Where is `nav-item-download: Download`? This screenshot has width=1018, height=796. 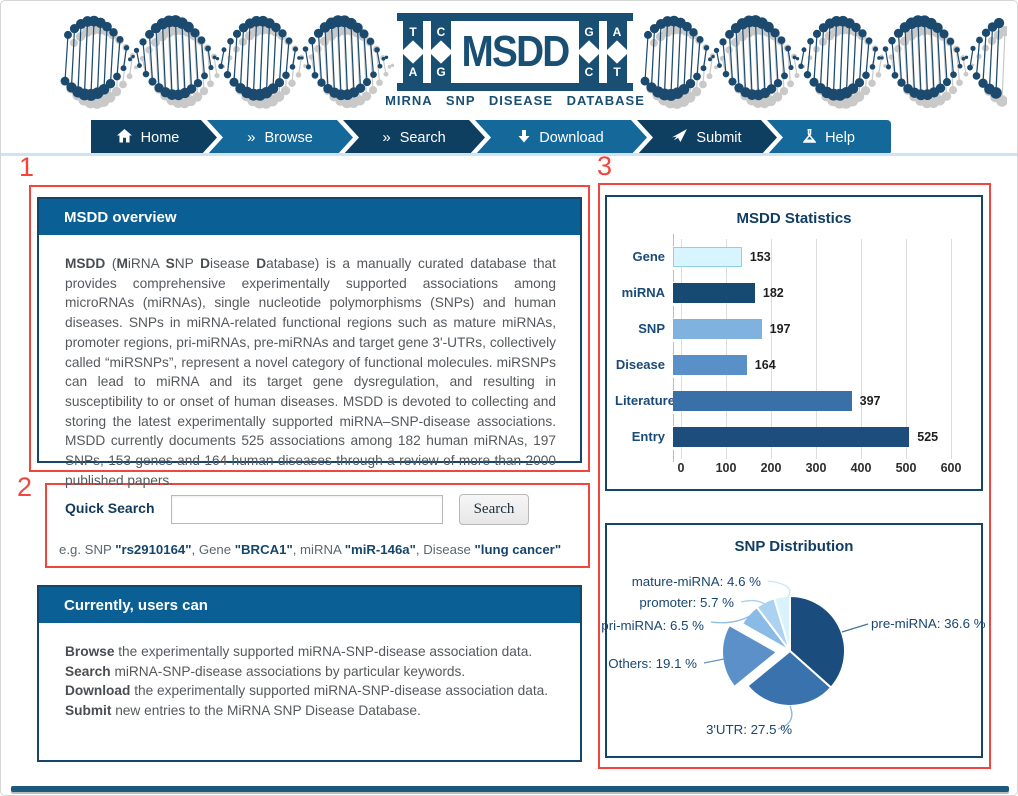
nav-item-download: Download is located at coordinates (561, 137).